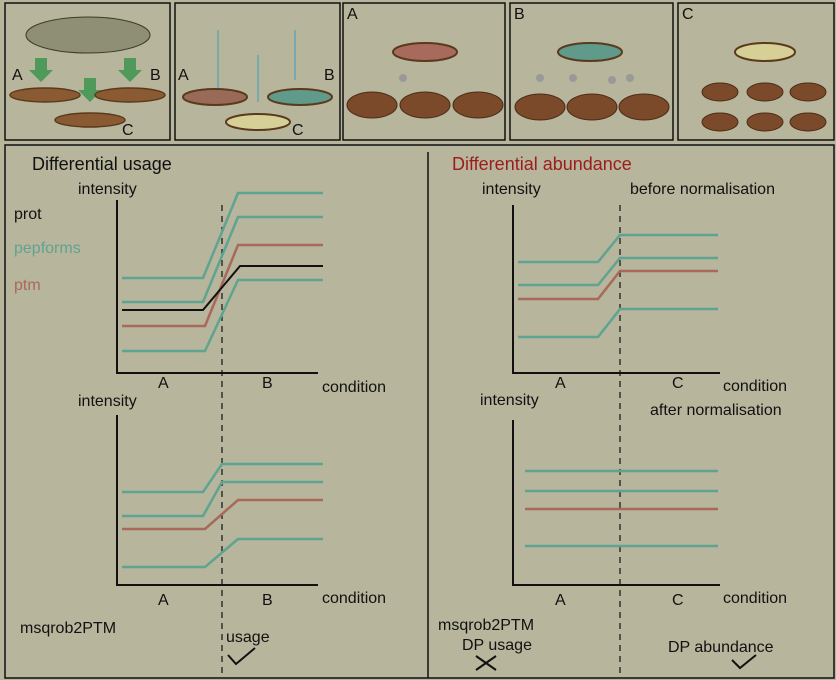 The width and height of the screenshot is (836, 680). What do you see at coordinates (497, 645) in the screenshot?
I see `result: DP usage` at bounding box center [497, 645].